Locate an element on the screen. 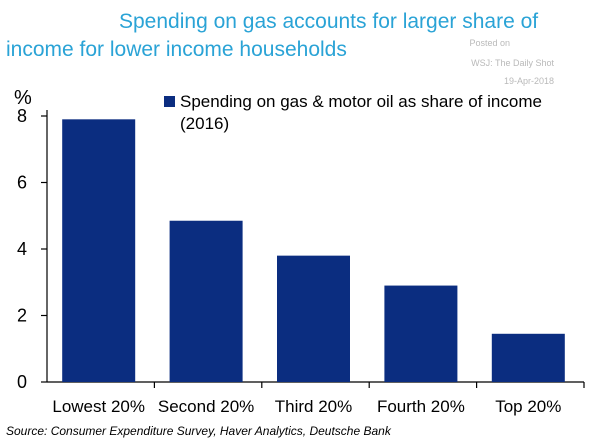  x-tick-label: Top 20% is located at coordinates (528, 406).